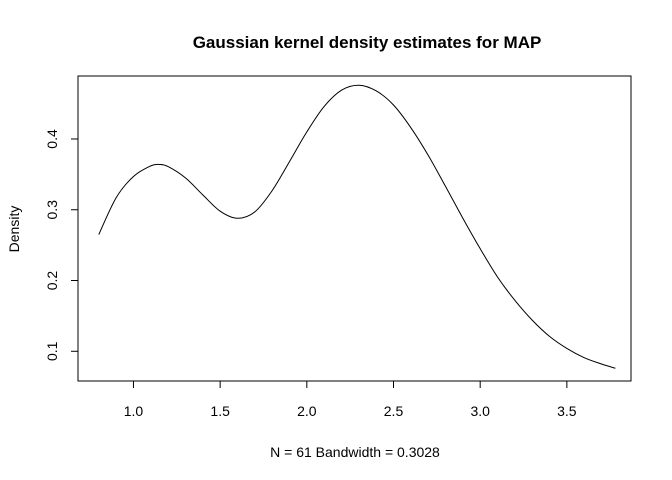 The width and height of the screenshot is (672, 480). Describe the element at coordinates (134, 411) in the screenshot. I see `x-tick-label: 1.0` at that location.